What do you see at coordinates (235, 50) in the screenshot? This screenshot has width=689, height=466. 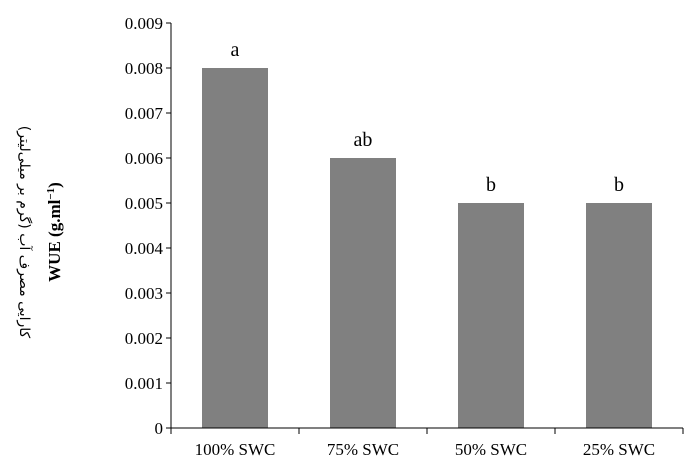 I see `bar-data-label: a` at bounding box center [235, 50].